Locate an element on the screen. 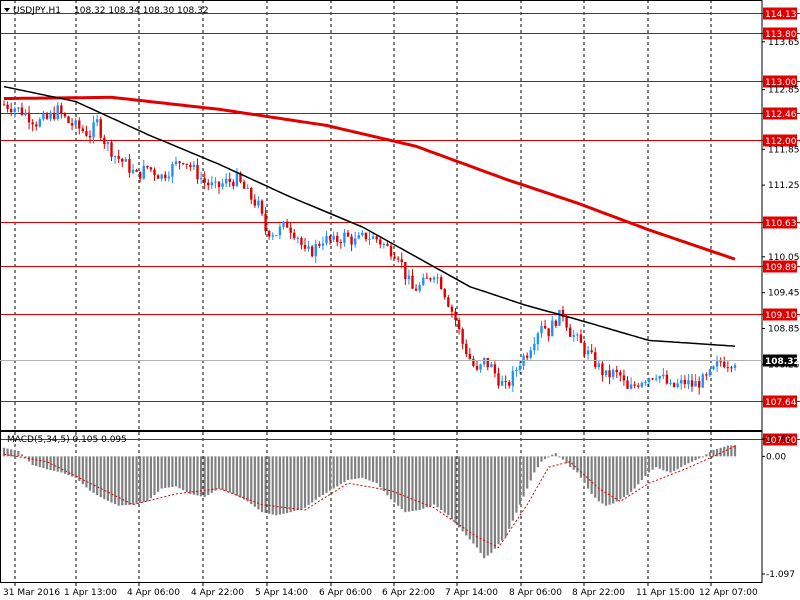  level-price-label: 112.46 is located at coordinates (781, 115).